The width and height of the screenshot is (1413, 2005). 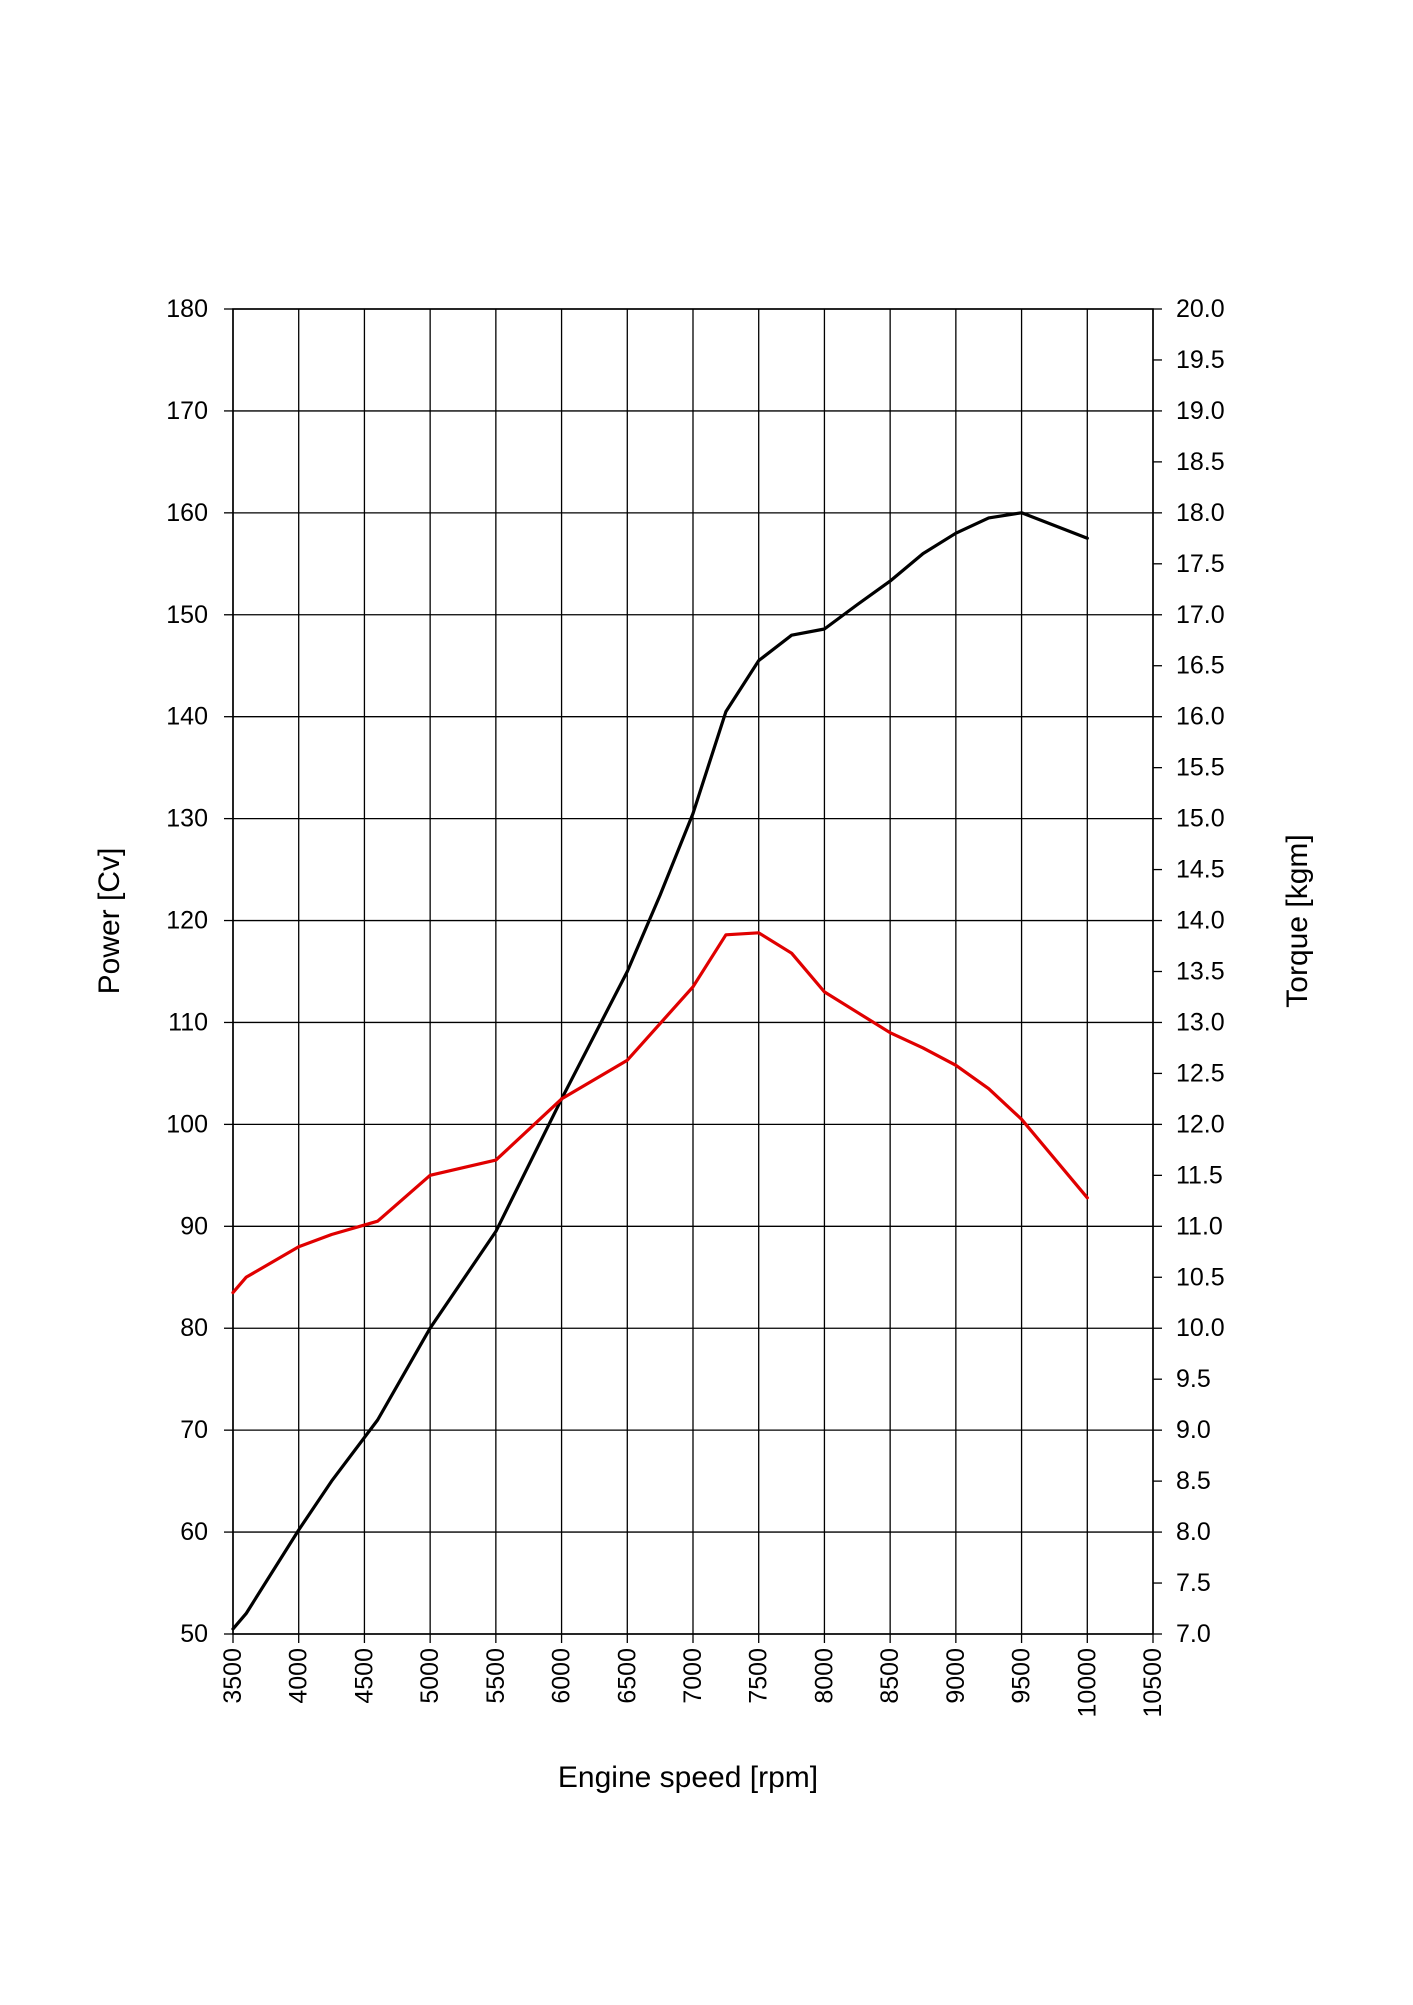 I want to click on y2-tick-label: 9.5, so click(x=1193, y=1379).